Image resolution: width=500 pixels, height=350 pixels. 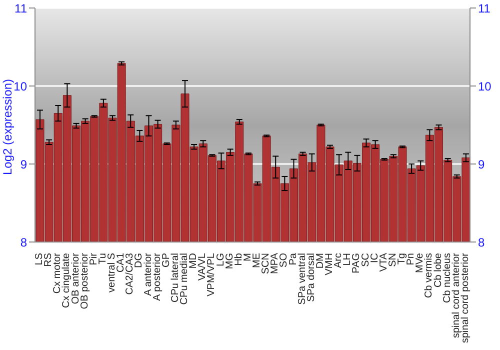 I want to click on x-tick-label: MG, so click(x=230, y=261).